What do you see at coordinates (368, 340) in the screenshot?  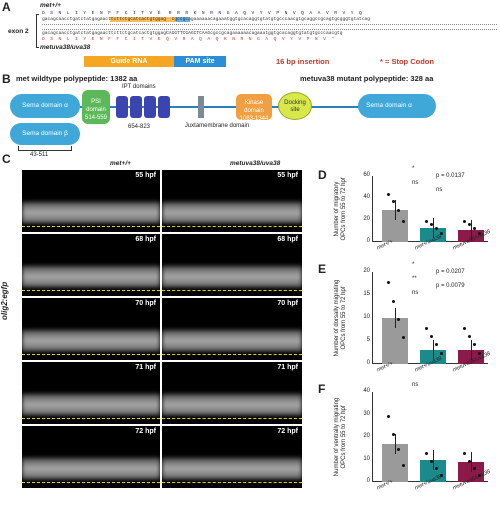 I see `y-tick-label: 5` at bounding box center [368, 340].